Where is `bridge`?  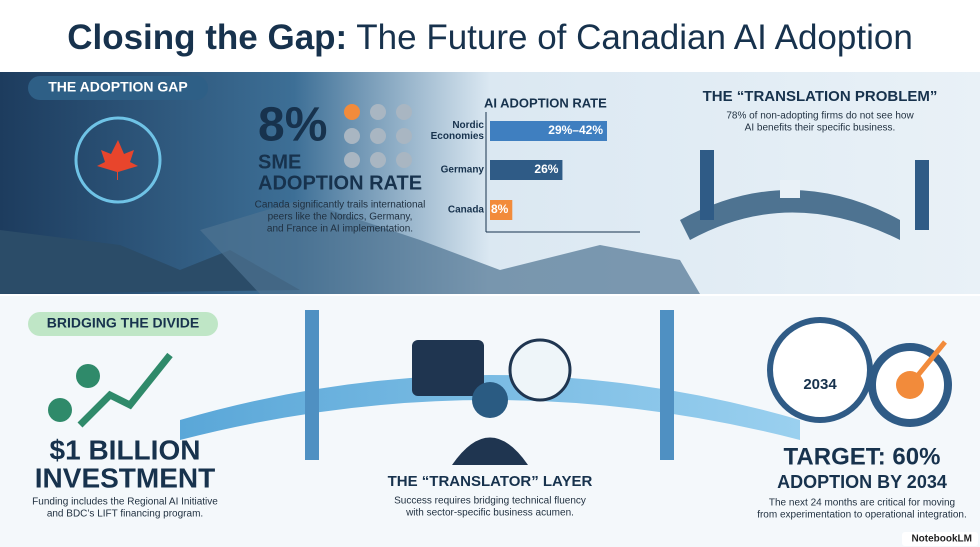 bridge is located at coordinates (490, 407).